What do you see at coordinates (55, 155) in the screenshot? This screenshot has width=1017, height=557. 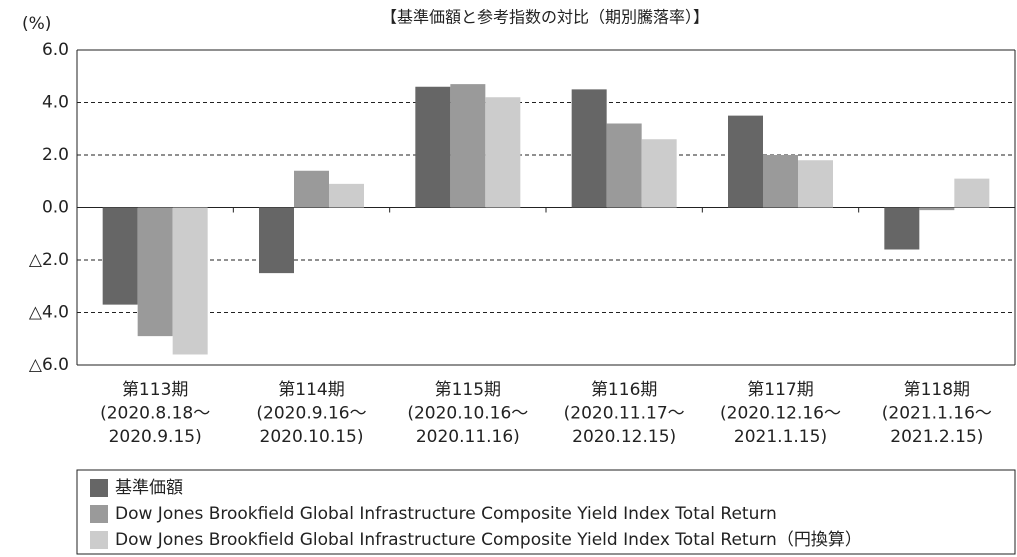 I see `y-tick-label: 2.0` at bounding box center [55, 155].